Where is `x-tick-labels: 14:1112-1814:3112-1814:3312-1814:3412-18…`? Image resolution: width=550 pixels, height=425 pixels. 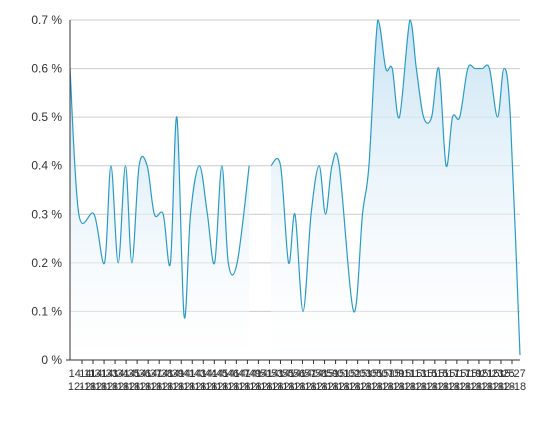 x-tick-labels: 14:1112-1814:3112-1814:3312-1814:3412-18… is located at coordinates (297, 376).